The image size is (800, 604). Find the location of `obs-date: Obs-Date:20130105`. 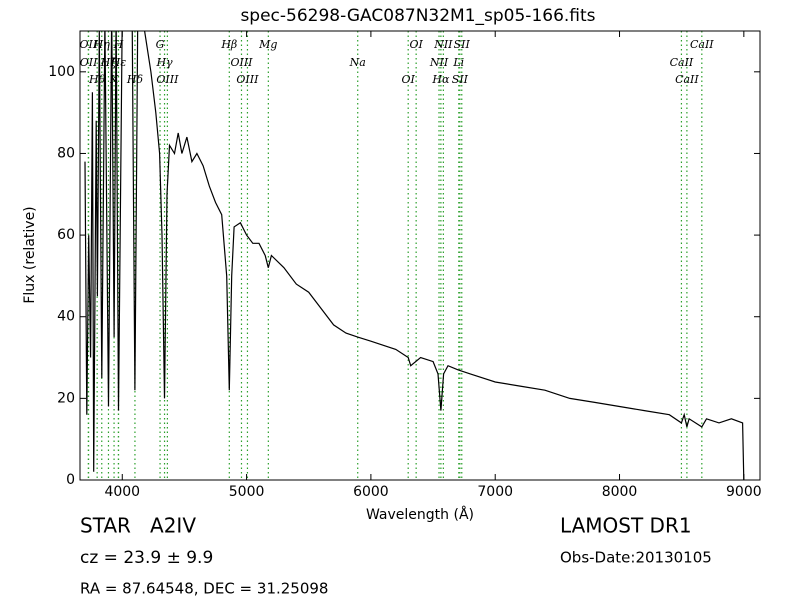

obs-date: Obs-Date:20130105 is located at coordinates (636, 558).